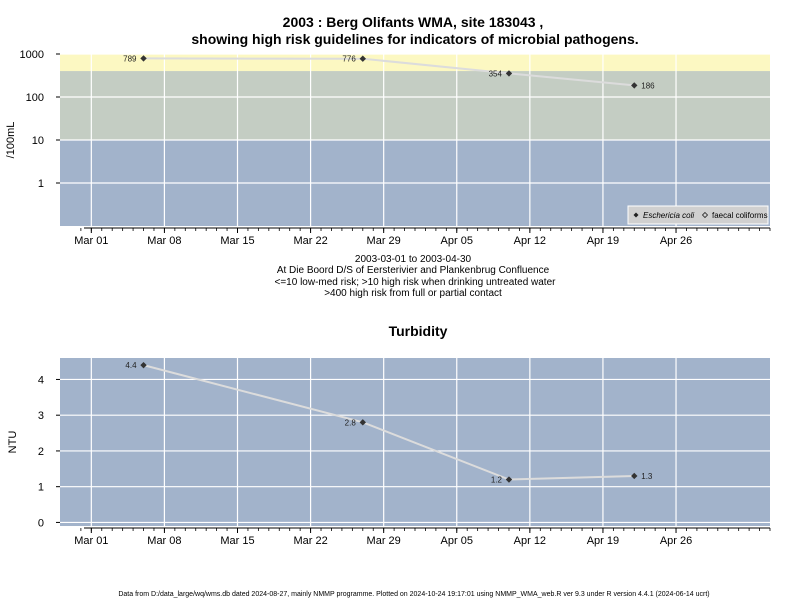 This screenshot has width=800, height=600. Describe the element at coordinates (351, 422) in the screenshot. I see `data-label: 2.8` at that location.